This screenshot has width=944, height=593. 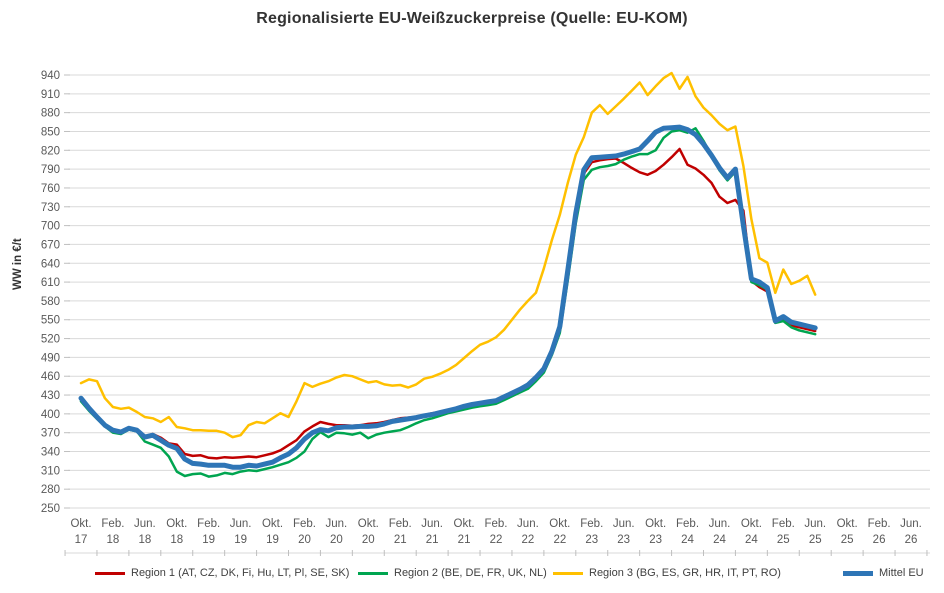 What do you see at coordinates (50, 302) in the screenshot?
I see `y-tick-label: 580` at bounding box center [50, 302].